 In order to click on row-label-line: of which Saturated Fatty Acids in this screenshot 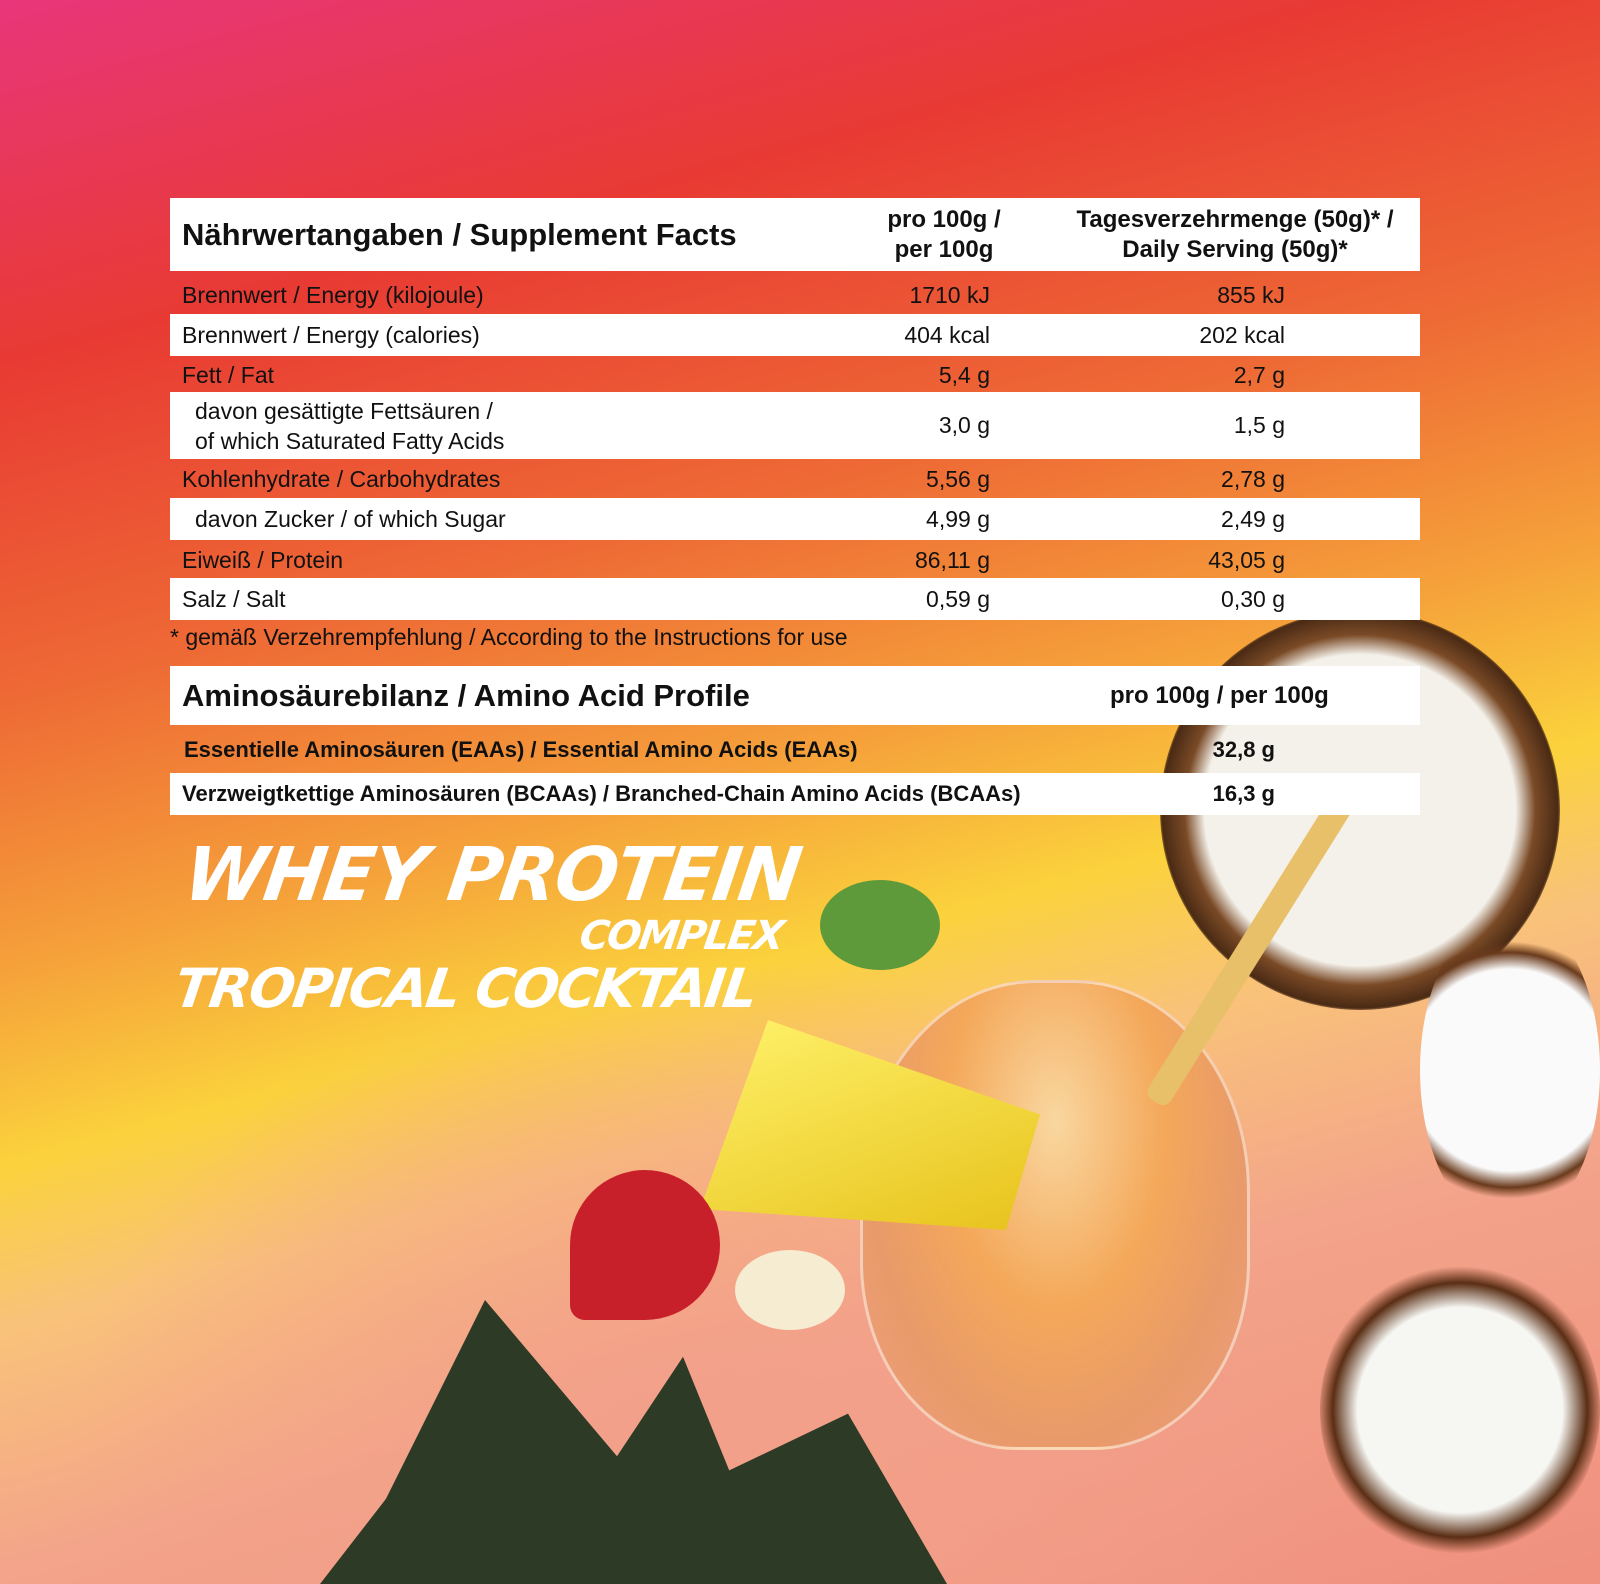, I will do `click(350, 440)`.